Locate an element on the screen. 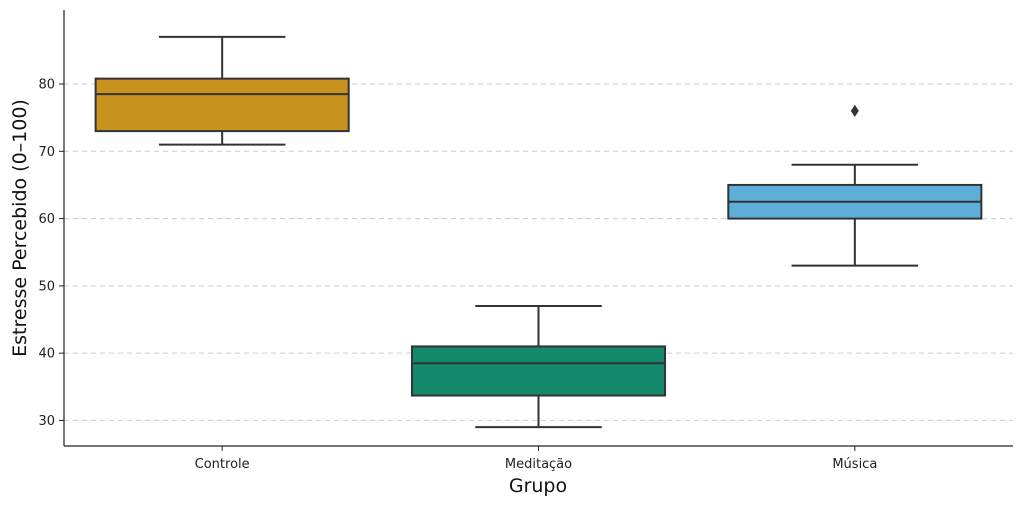 The height and width of the screenshot is (506, 1024). y-axis-label: Estresse Percebido (0–100) is located at coordinates (20, 228).